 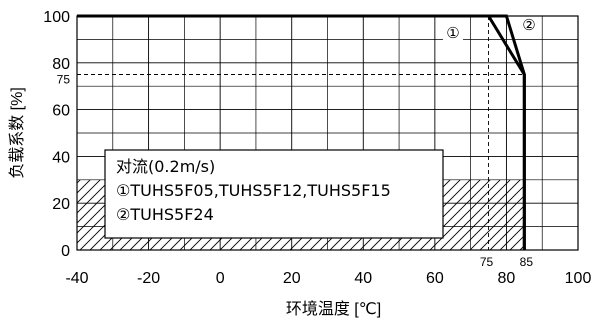 I want to click on y-tick-label: 60, so click(x=61, y=111).